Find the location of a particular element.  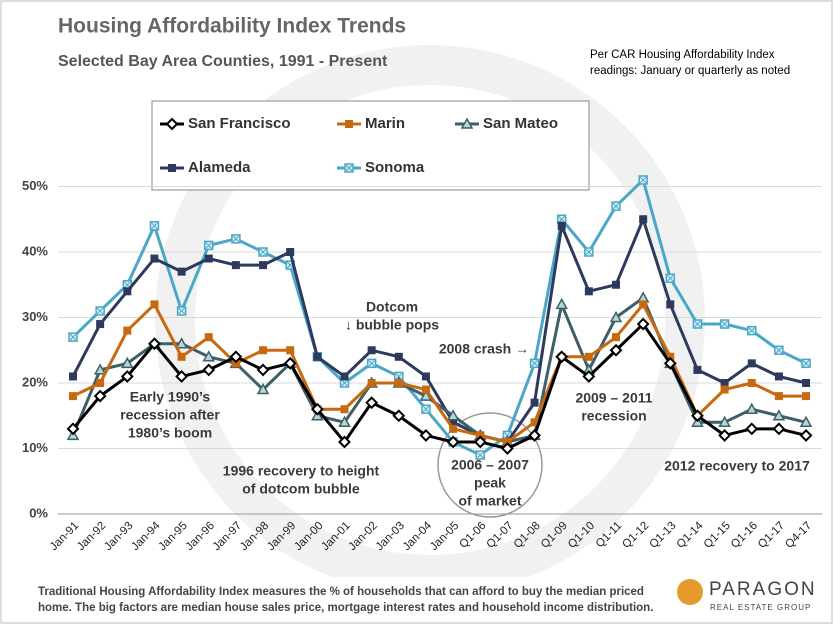

annotation: recession after is located at coordinates (170, 415).